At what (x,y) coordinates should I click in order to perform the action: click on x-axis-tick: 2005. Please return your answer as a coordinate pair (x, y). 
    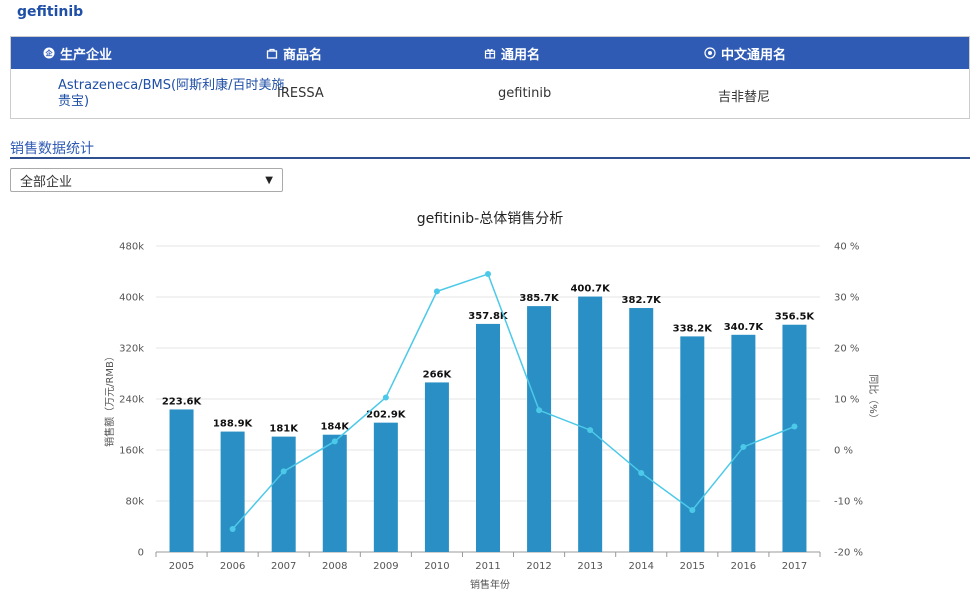
    Looking at the image, I should click on (181, 566).